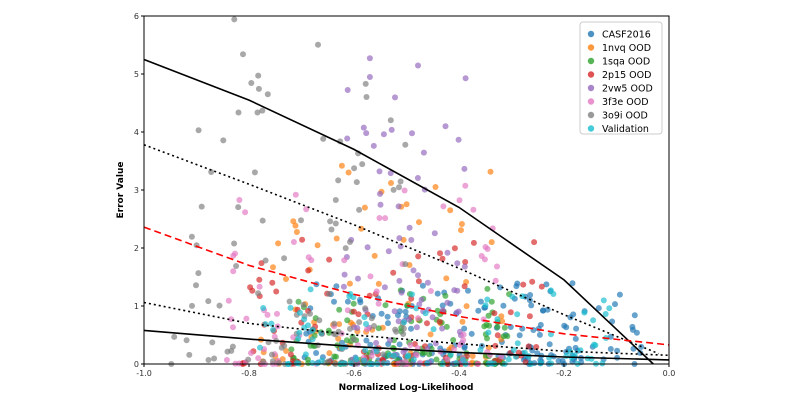  I want to click on legend-label: Validation, so click(625, 129).